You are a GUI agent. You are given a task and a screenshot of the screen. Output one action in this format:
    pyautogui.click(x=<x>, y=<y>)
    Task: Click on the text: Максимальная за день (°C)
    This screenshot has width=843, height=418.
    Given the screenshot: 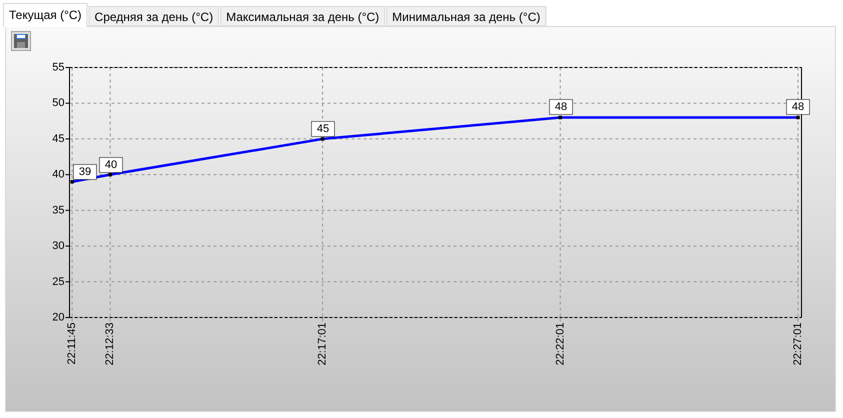 What is the action you would take?
    pyautogui.click(x=303, y=17)
    